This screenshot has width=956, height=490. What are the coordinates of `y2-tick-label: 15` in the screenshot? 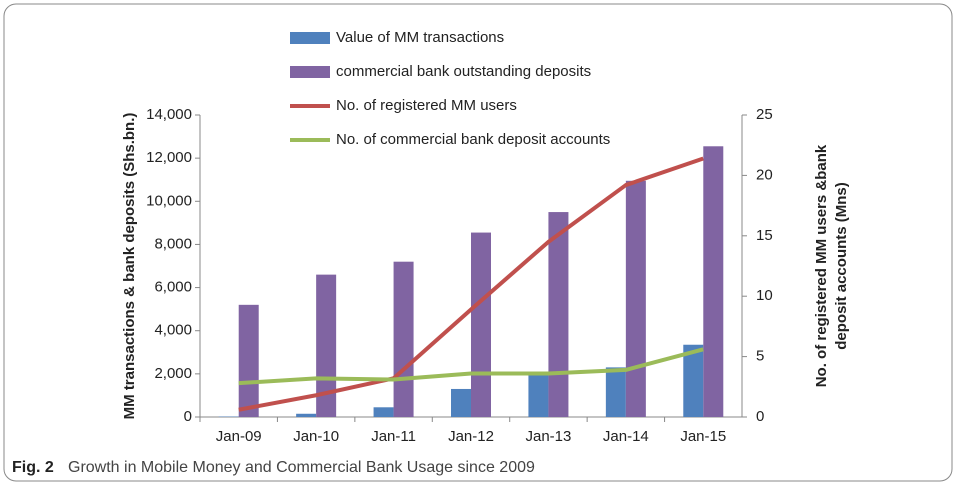 It's located at (764, 235).